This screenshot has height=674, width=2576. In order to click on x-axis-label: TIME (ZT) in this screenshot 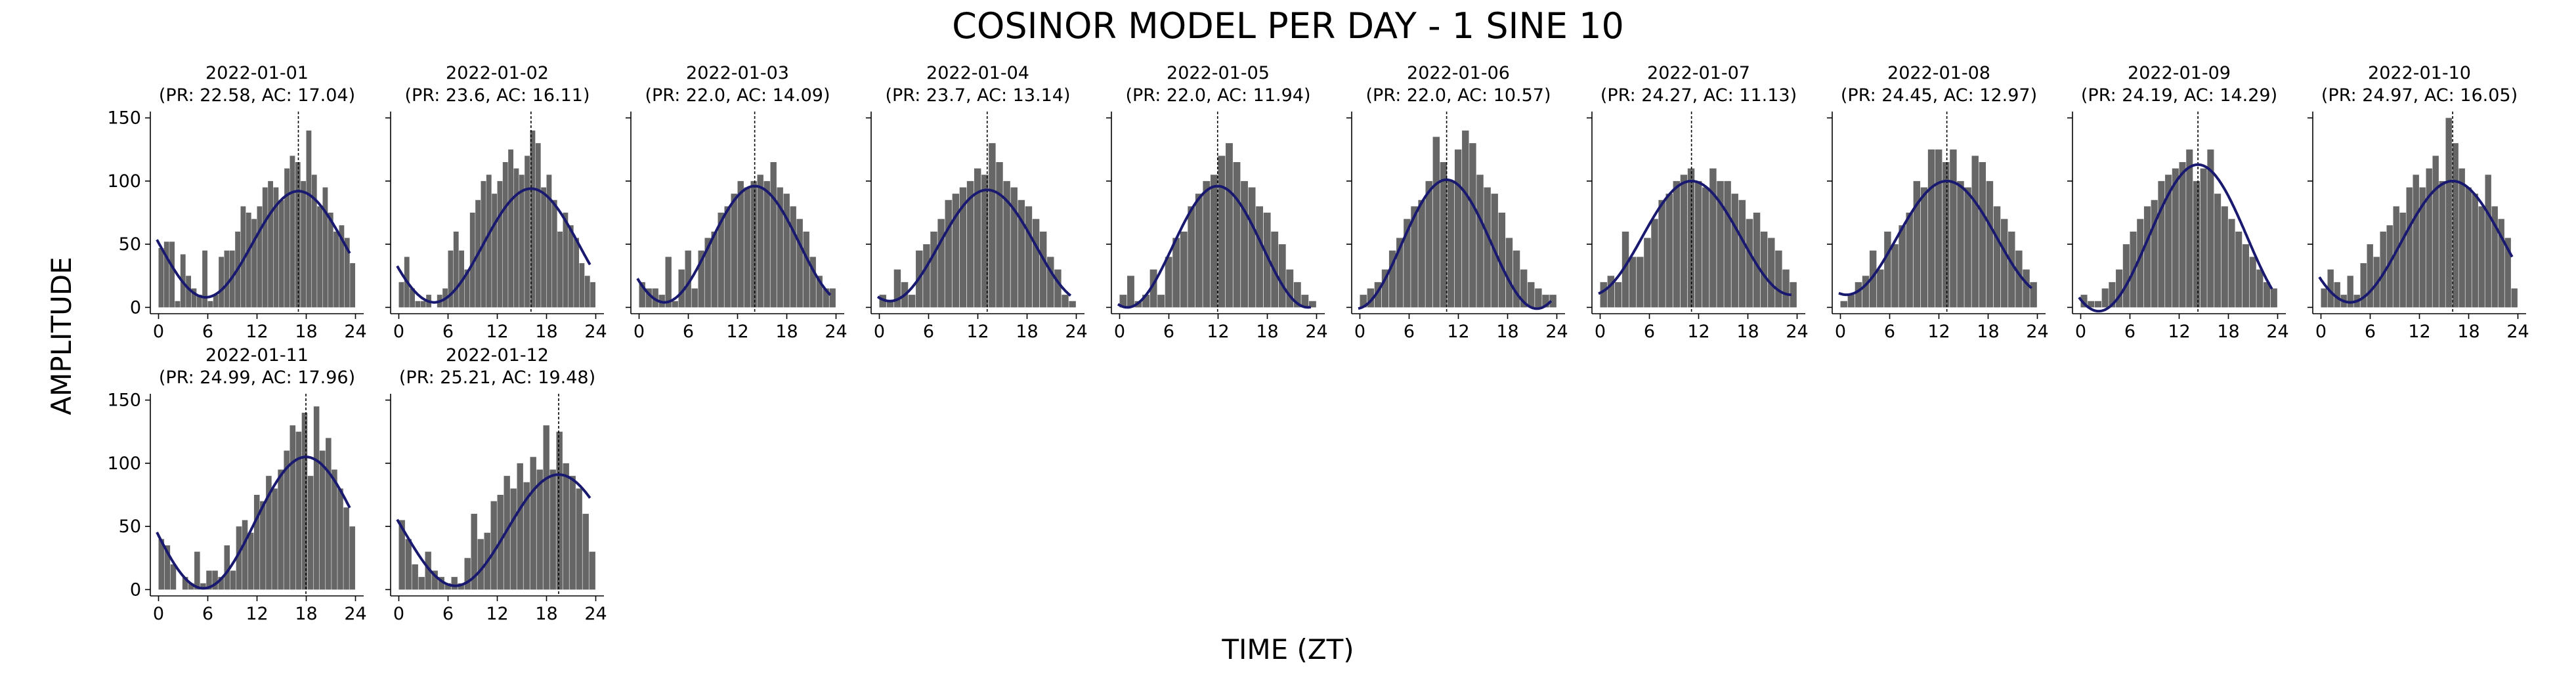, I will do `click(1287, 649)`.